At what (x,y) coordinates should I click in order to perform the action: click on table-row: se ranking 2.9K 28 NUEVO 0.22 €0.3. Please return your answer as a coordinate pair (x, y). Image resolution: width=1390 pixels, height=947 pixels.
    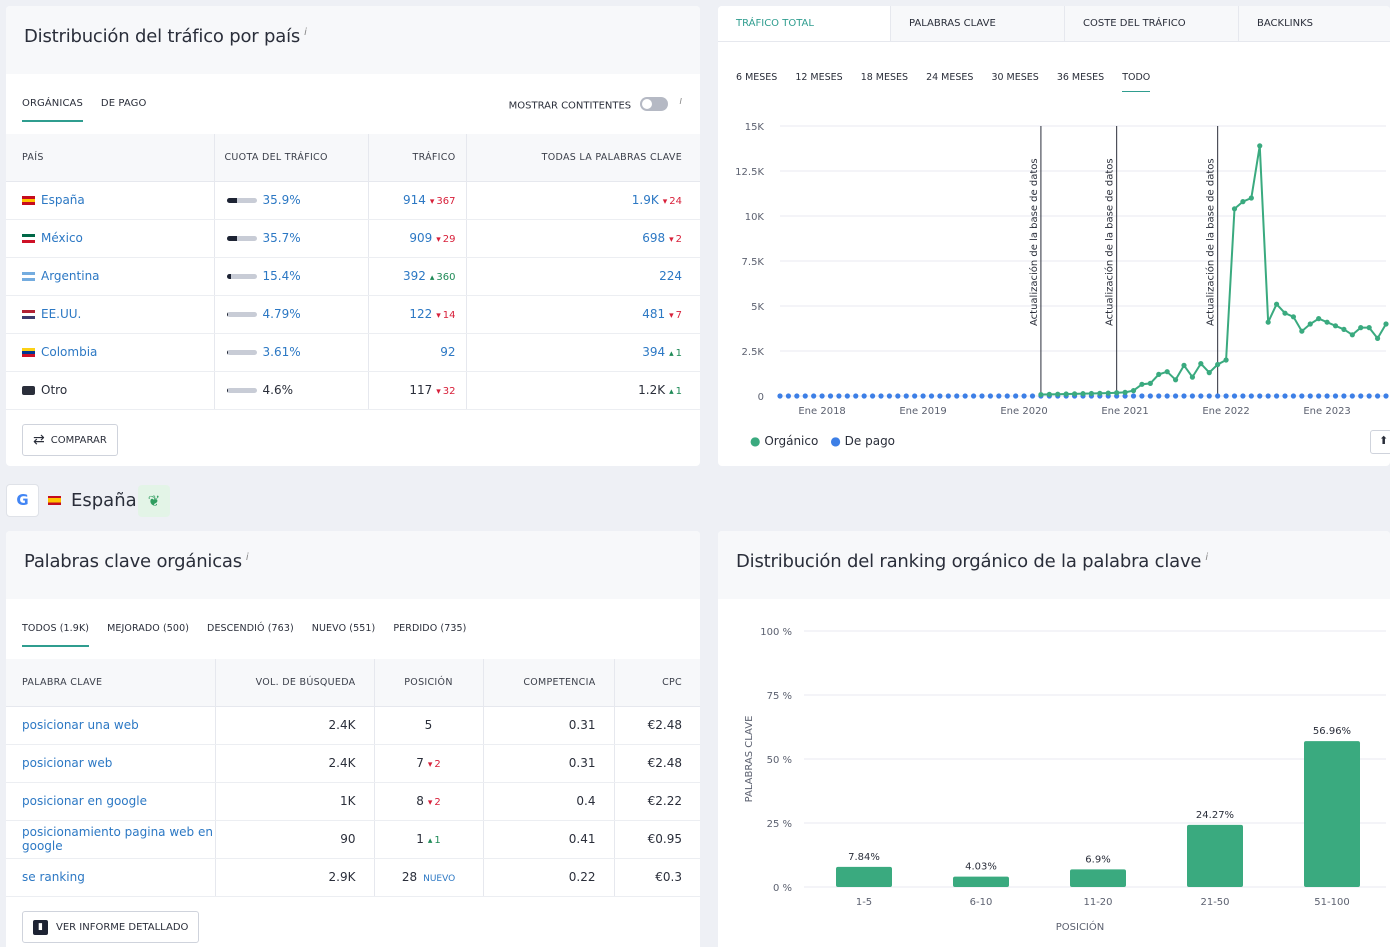
    Looking at the image, I should click on (353, 877).